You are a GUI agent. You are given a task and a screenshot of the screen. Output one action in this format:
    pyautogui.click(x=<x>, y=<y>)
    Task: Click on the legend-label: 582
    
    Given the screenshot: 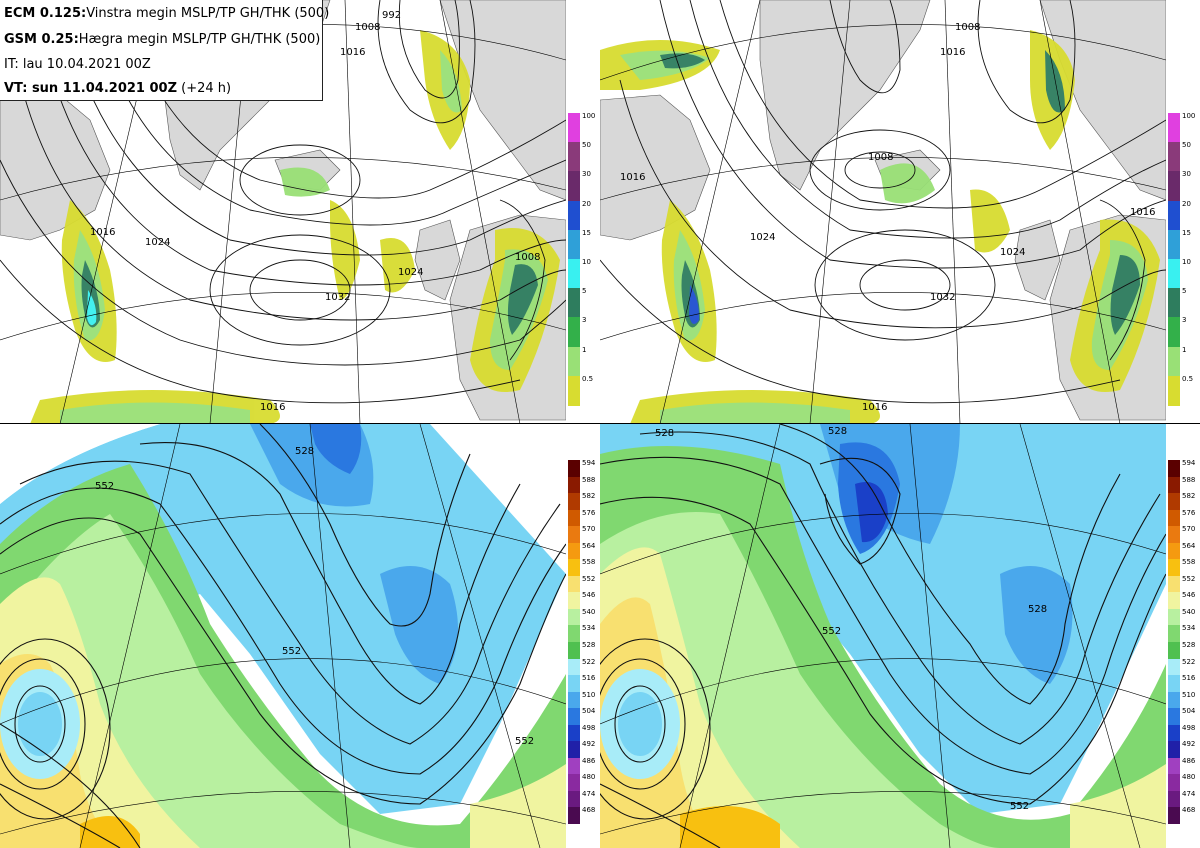 What is the action you would take?
    pyautogui.click(x=589, y=496)
    